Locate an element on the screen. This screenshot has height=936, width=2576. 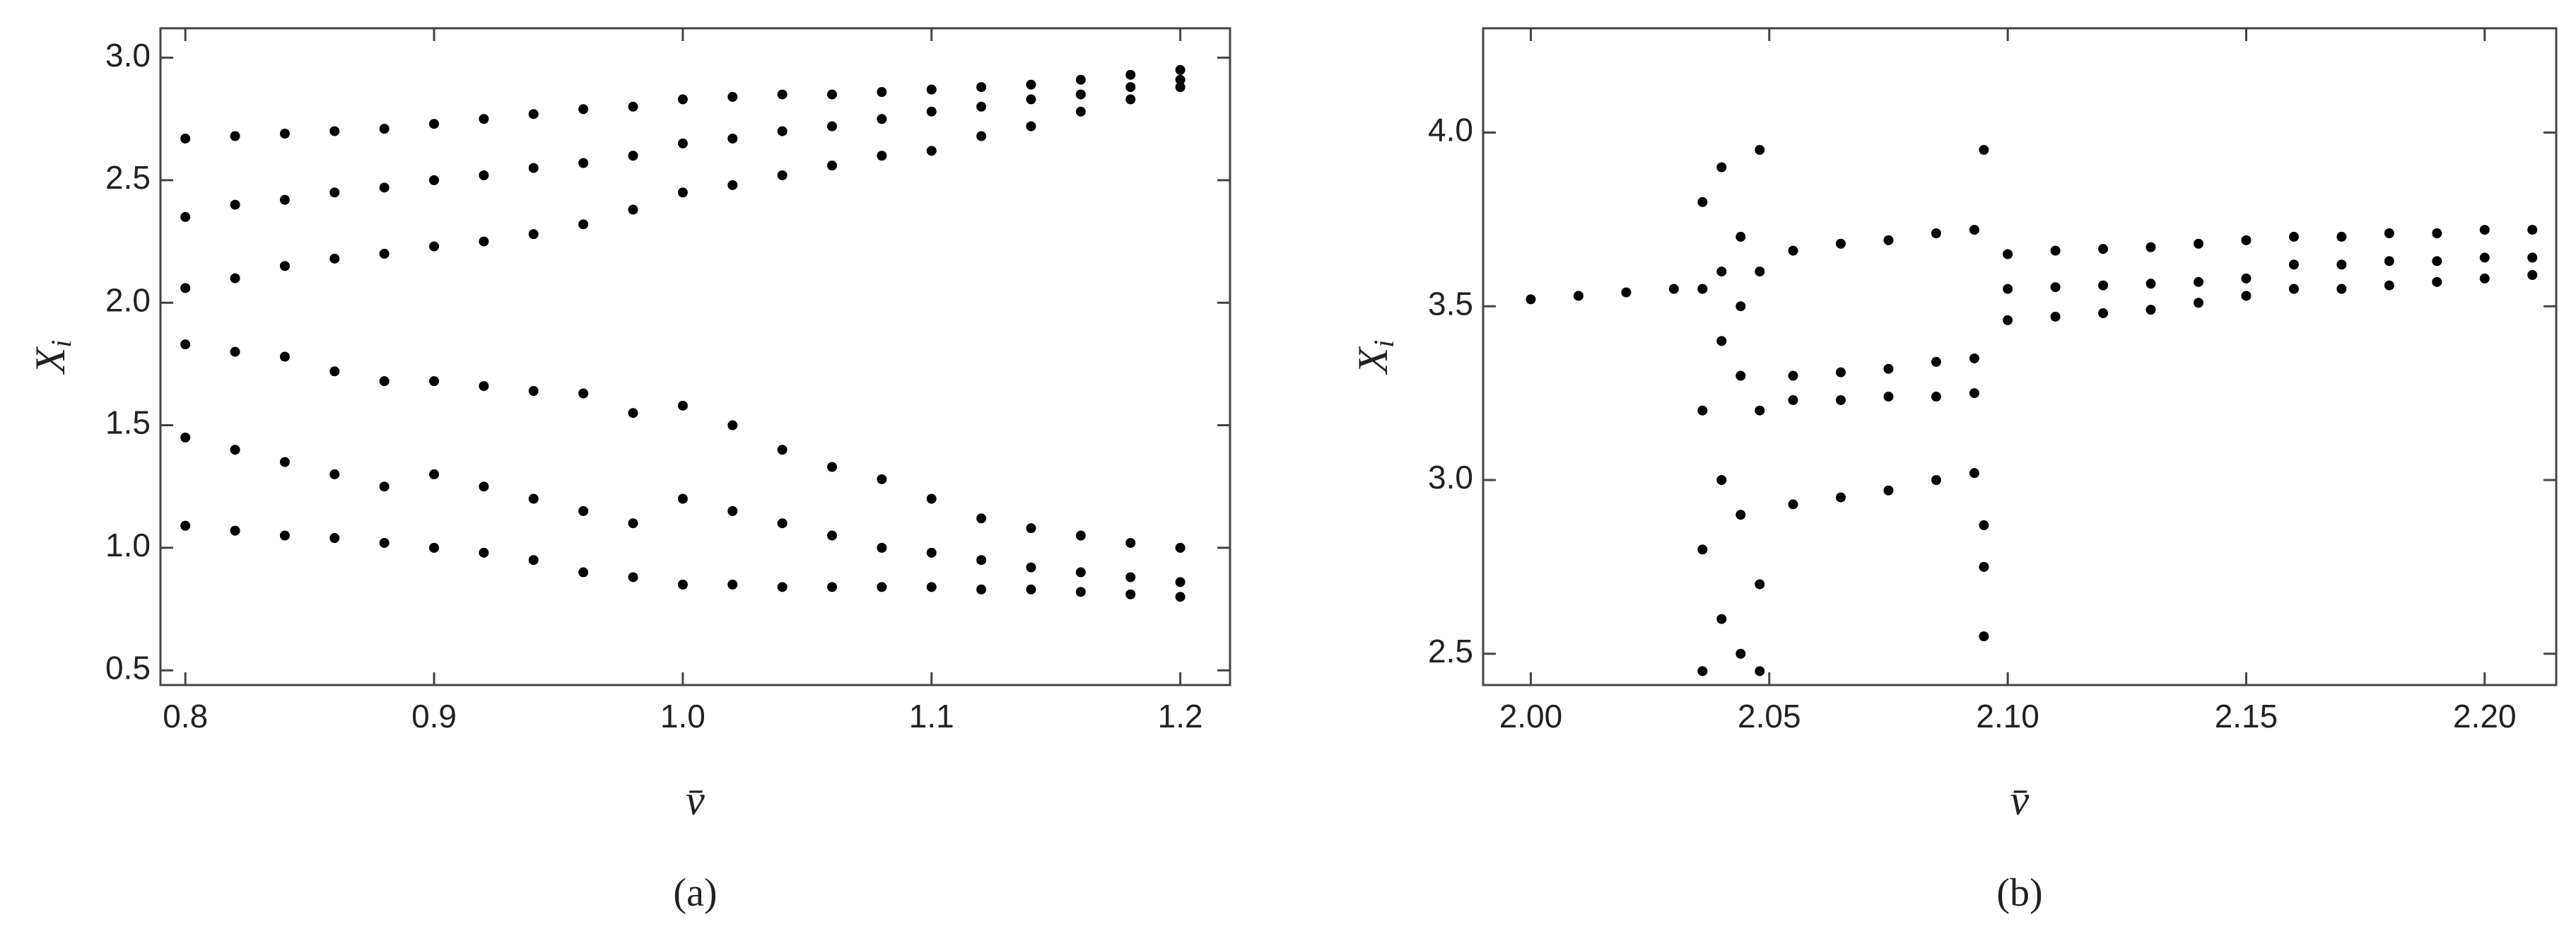
y-tick-label: 3.5 is located at coordinates (1450, 303).